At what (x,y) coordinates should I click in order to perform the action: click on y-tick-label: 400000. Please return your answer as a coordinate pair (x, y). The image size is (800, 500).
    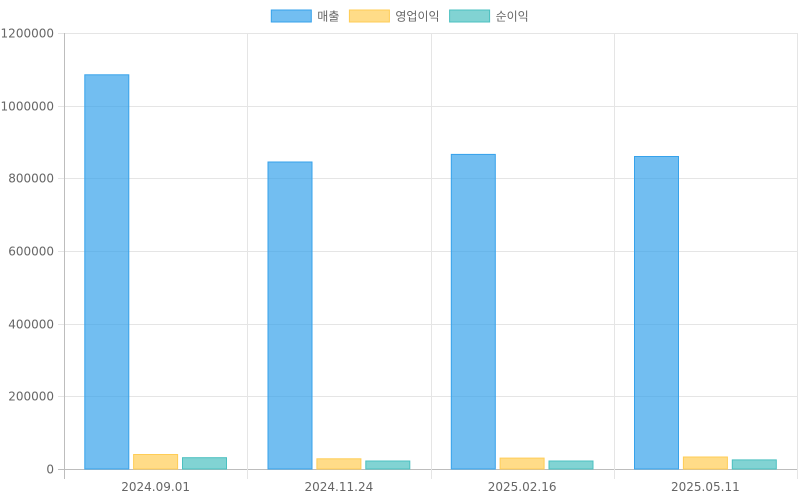
    Looking at the image, I should click on (31, 325).